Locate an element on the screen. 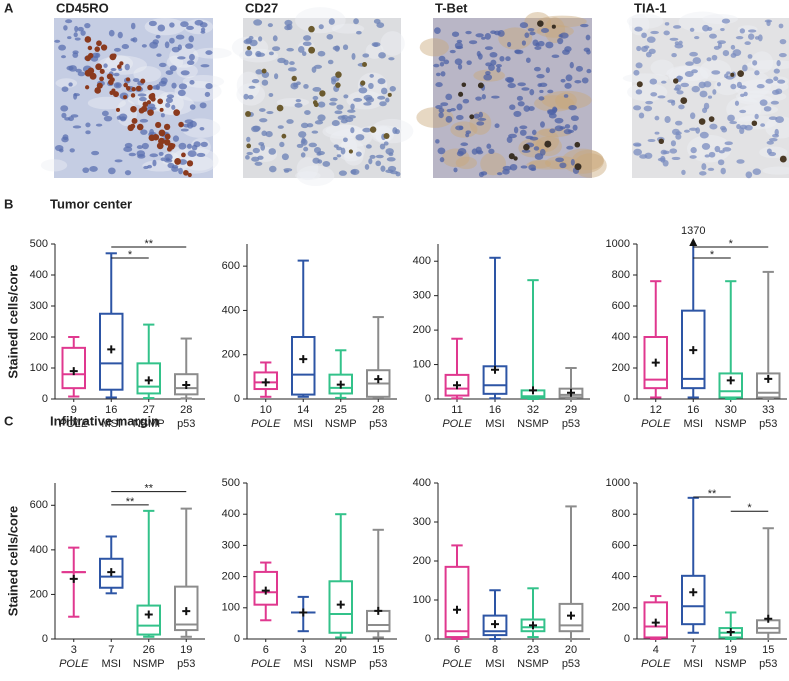  y-tick-label: 800 is located at coordinates (621, 514).